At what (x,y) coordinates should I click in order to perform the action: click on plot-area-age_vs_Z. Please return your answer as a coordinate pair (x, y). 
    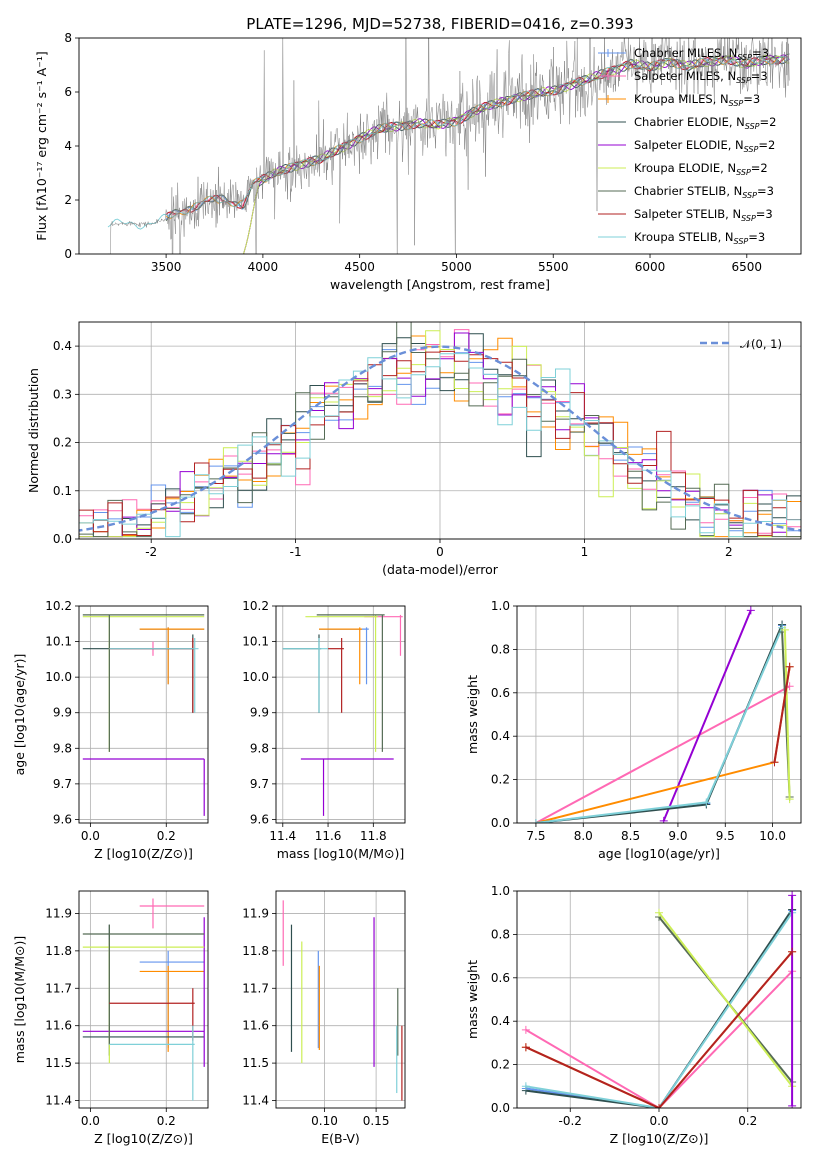
    Looking at the image, I should click on (143, 715).